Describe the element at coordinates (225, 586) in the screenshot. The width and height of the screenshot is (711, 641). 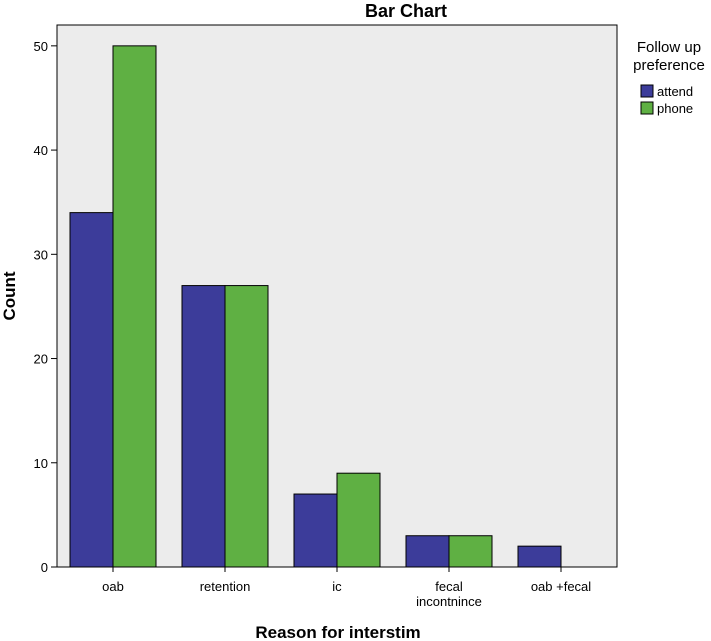
I see `x-tick-label: retention` at that location.